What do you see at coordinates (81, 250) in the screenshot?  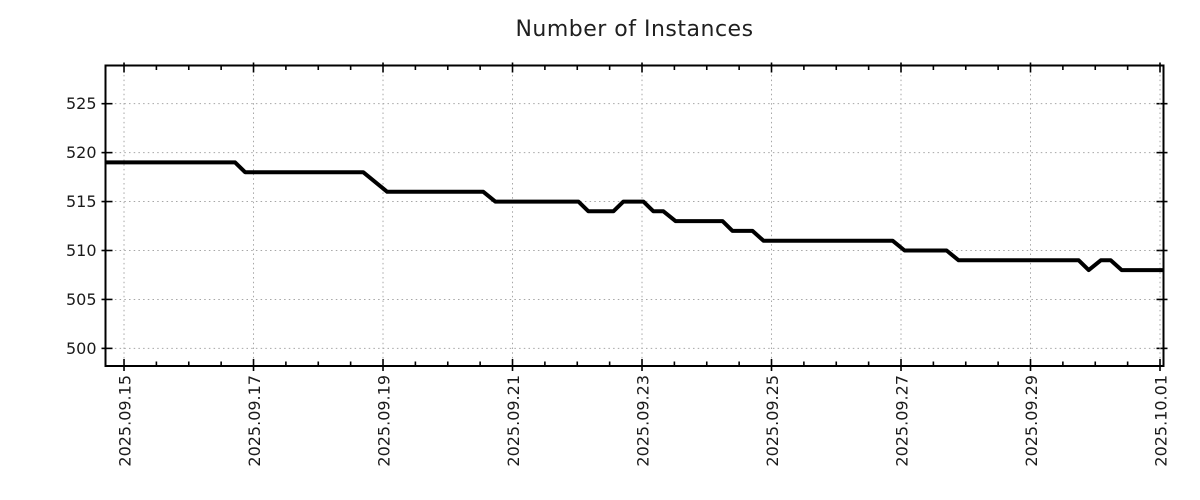 I see `y-tick-label: 510` at bounding box center [81, 250].